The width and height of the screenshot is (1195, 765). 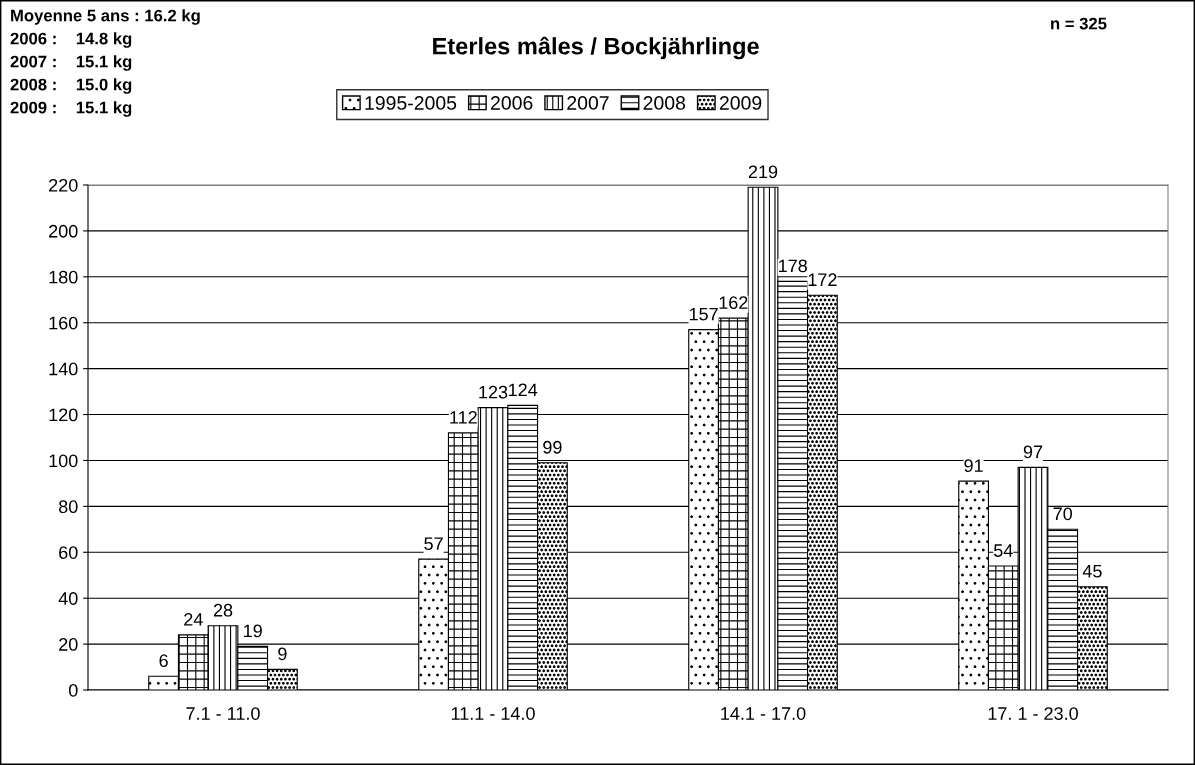 What do you see at coordinates (63, 461) in the screenshot?
I see `y-tick-label: 100` at bounding box center [63, 461].